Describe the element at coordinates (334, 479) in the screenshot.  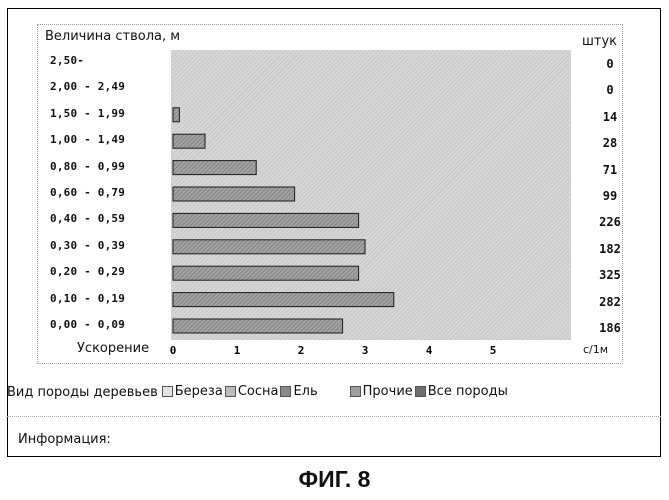
I see `figure-caption: ФИГ. 8` at that location.